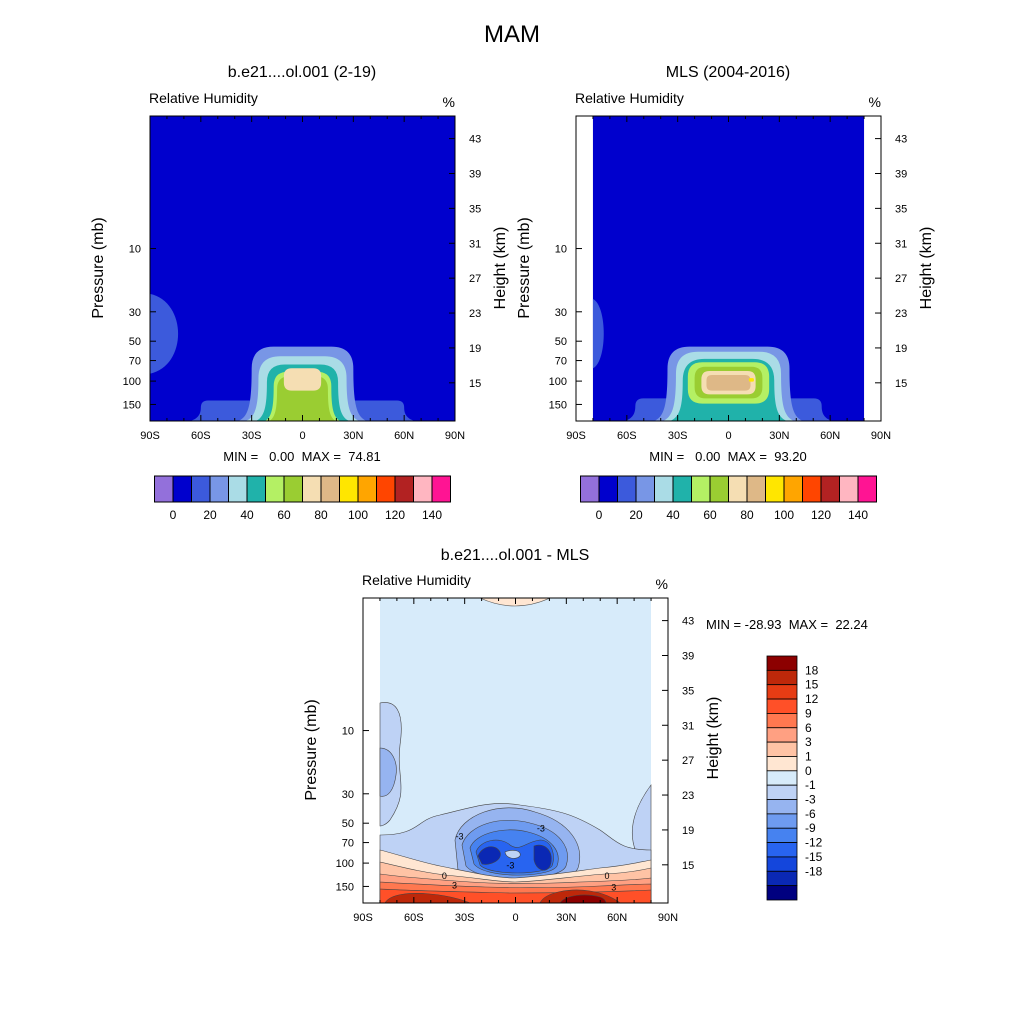  What do you see at coordinates (449, 102) in the screenshot?
I see `panel-unit-label: %` at bounding box center [449, 102].